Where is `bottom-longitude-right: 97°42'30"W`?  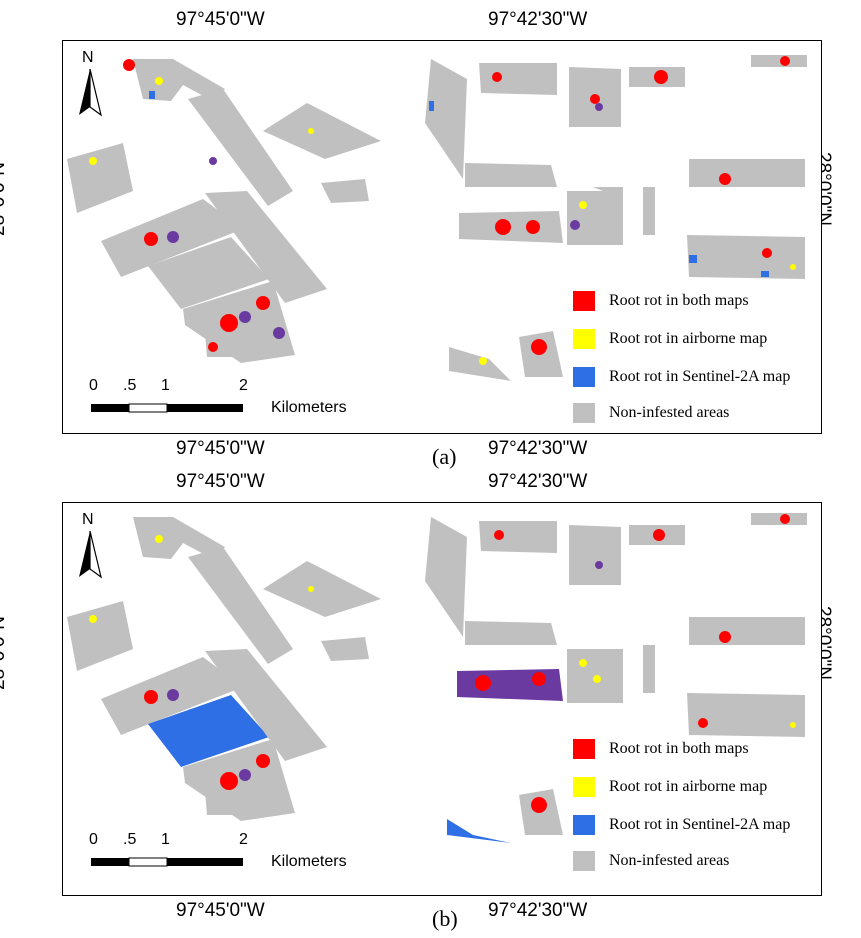
bottom-longitude-right: 97°42'30"W is located at coordinates (538, 448).